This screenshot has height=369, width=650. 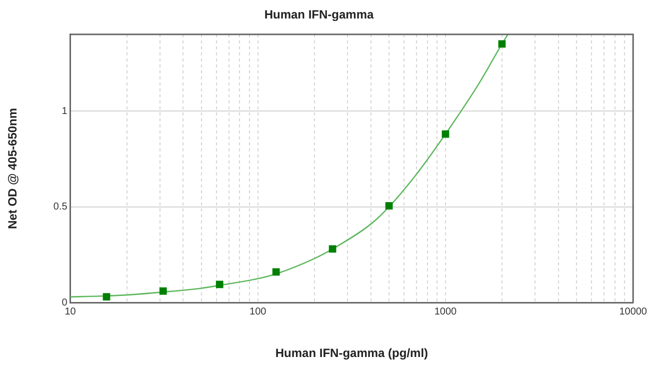 What do you see at coordinates (13, 169) in the screenshot?
I see `y-axis-title: Net OD @ 405-650nm` at bounding box center [13, 169].